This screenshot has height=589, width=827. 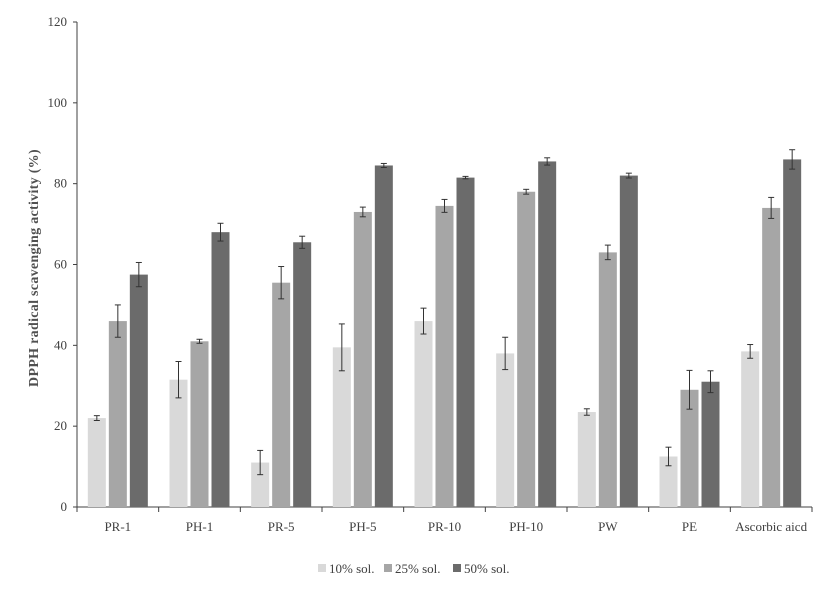 I want to click on chart-legend: 10% sol. 25% sol. 50% sol., so click(x=414, y=568).